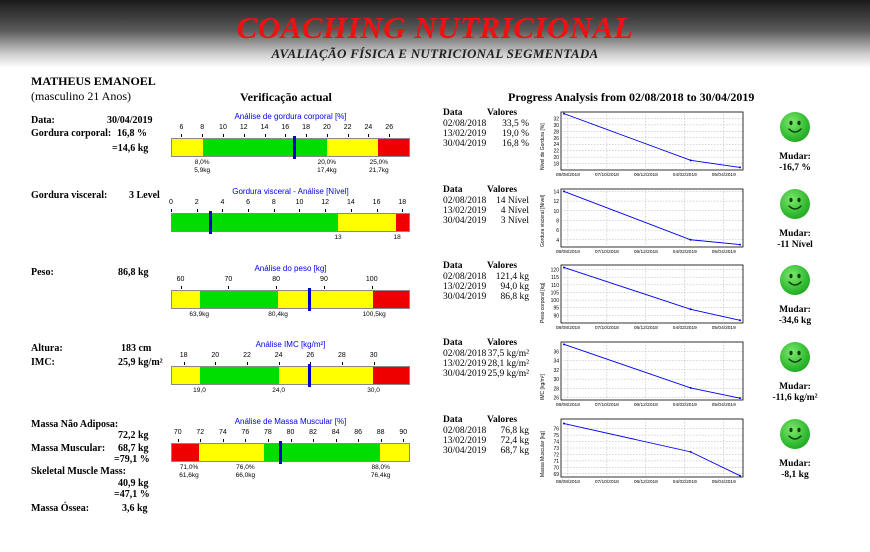  I want to click on skeletal-value: 40,9 kg, so click(133, 483).